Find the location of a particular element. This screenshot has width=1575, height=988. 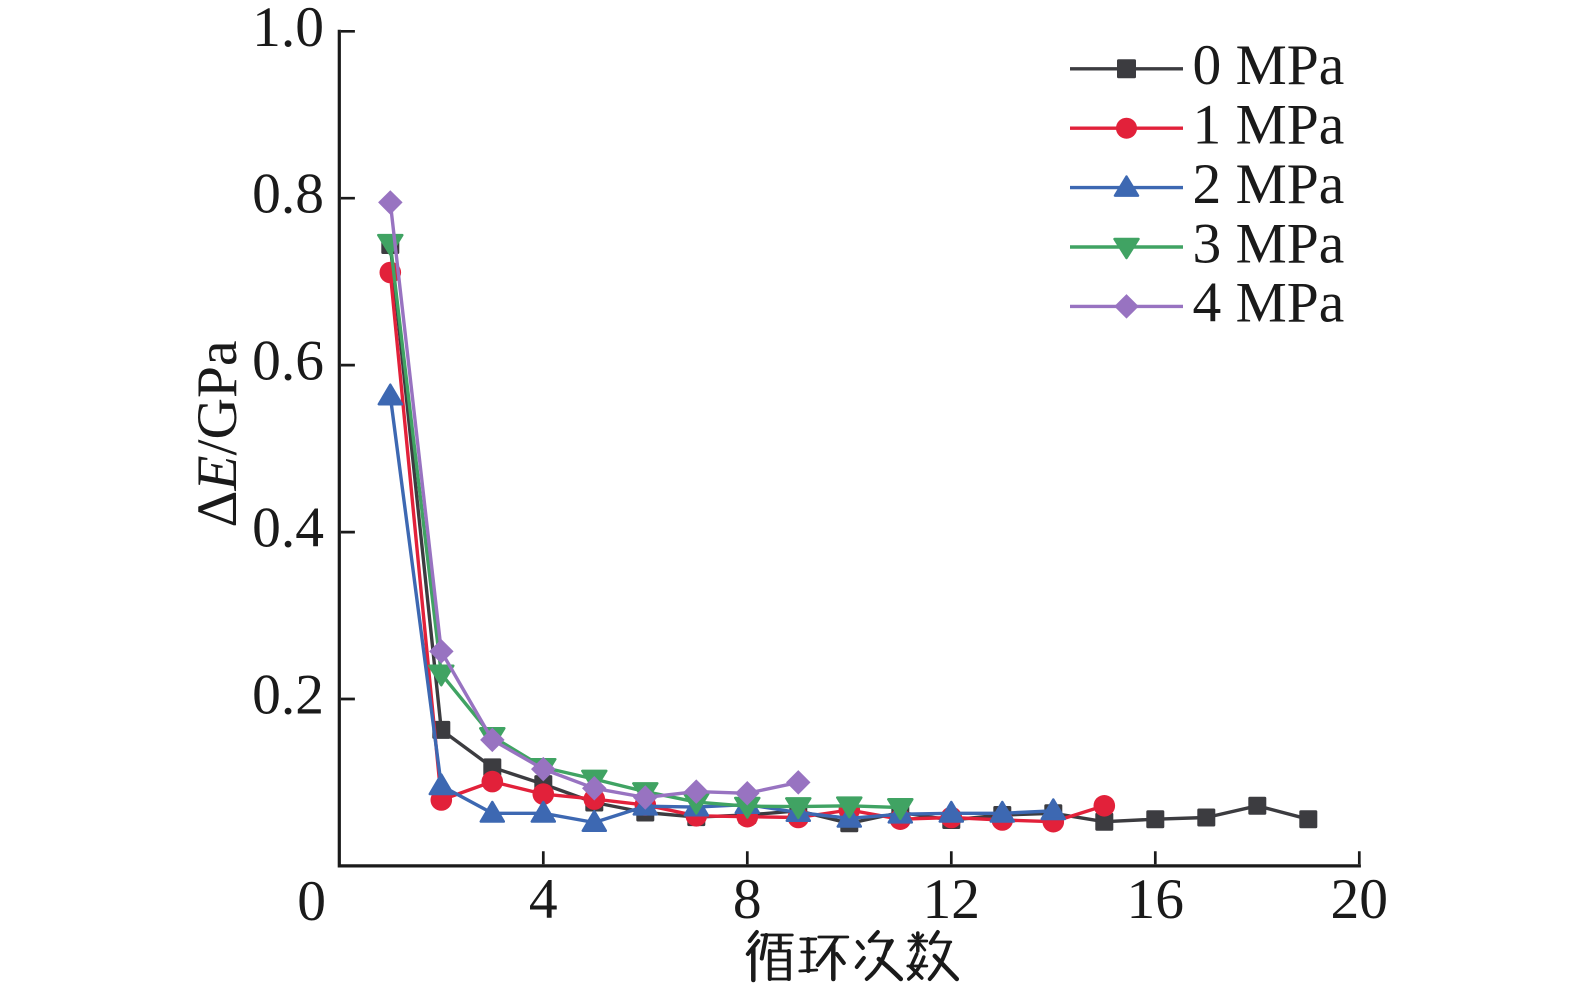

svg-text: 4 MPa is located at coordinates (1269, 303).